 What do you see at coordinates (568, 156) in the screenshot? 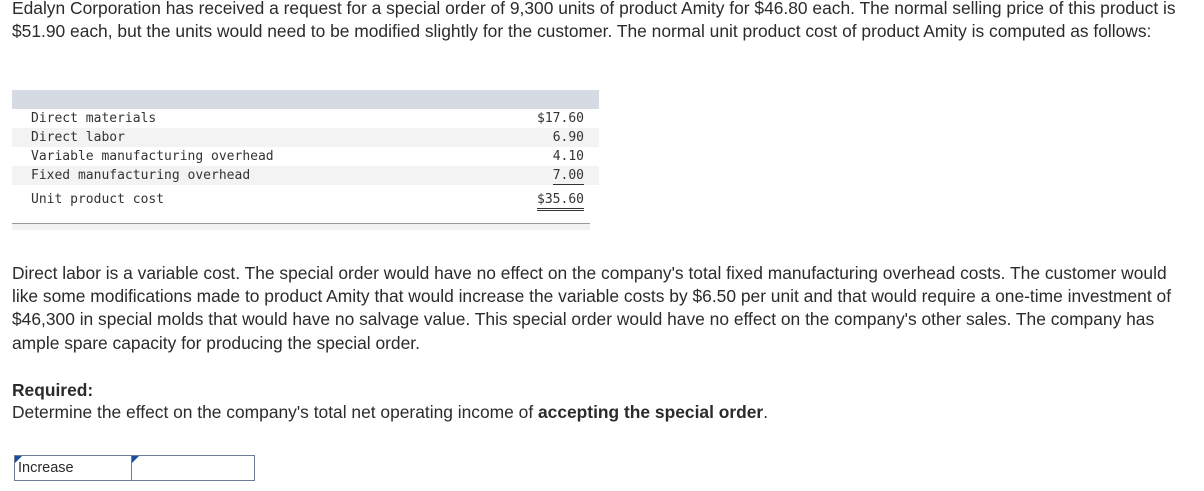
I see `row-value-variable-overhead: 4.10` at bounding box center [568, 156].